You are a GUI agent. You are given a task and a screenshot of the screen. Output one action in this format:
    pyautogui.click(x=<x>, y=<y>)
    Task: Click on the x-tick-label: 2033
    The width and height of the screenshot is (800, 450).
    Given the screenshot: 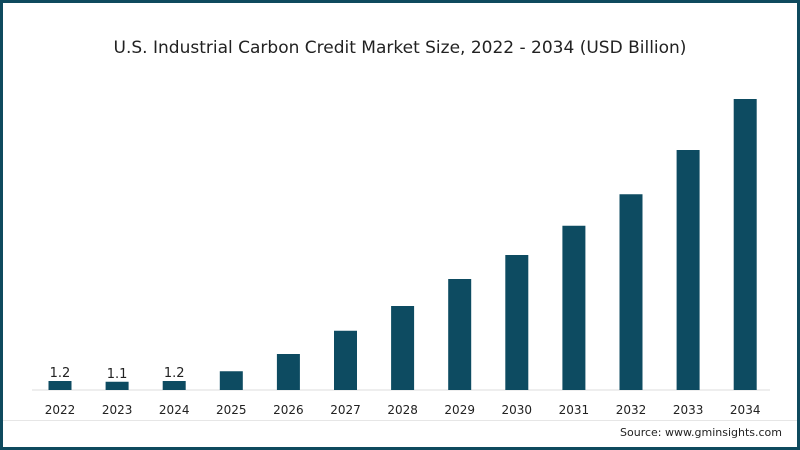 What is the action you would take?
    pyautogui.click(x=688, y=410)
    